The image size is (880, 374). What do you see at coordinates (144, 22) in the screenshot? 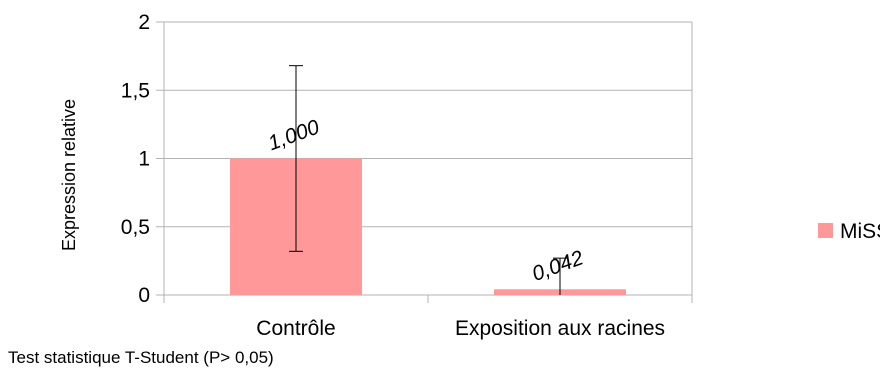
I see `y-tick-label: 2` at bounding box center [144, 22].